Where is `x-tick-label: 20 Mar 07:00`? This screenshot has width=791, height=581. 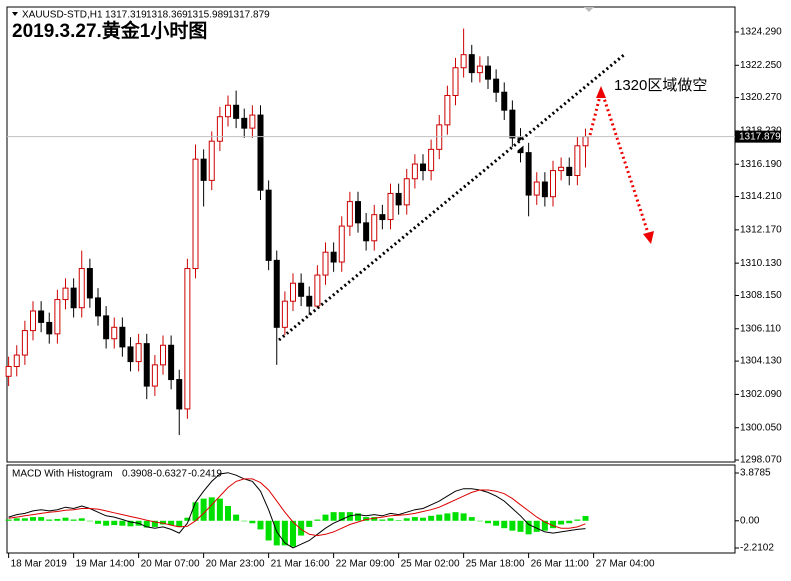
x-tick-label: 20 Mar 07:00 is located at coordinates (170, 564).